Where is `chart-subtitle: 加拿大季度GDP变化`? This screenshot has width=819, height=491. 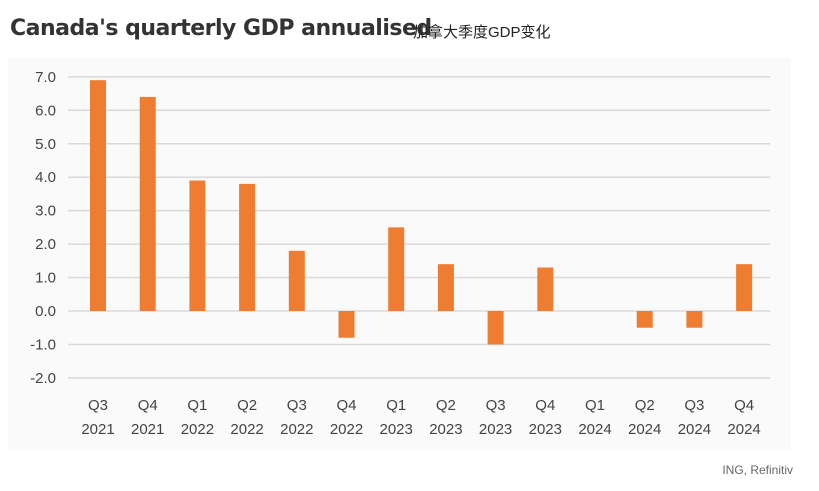 chart-subtitle: 加拿大季度GDP变化 is located at coordinates (482, 32).